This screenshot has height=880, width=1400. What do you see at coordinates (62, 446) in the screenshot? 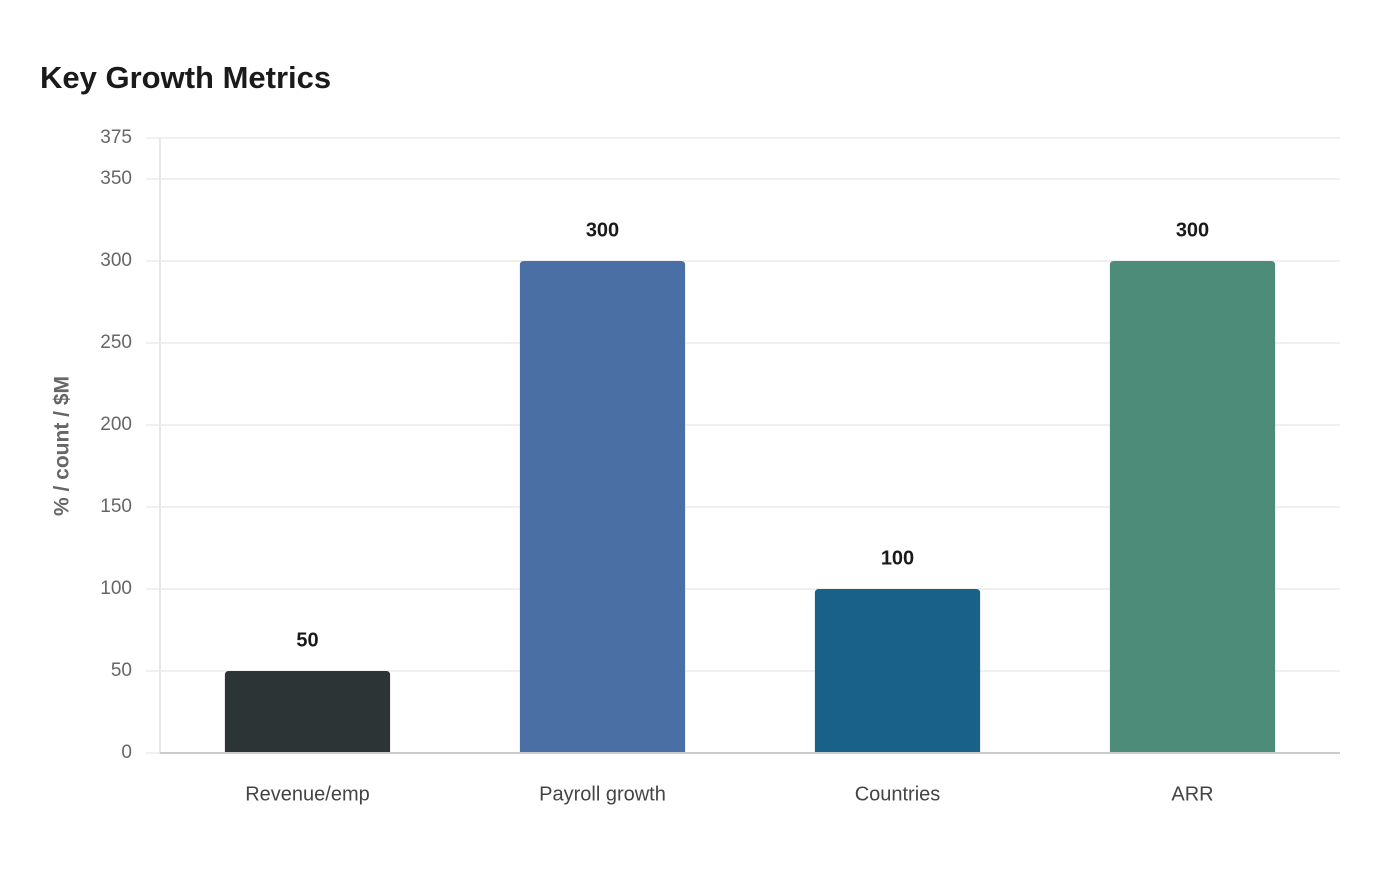
I see `y-axis-label: % / count / $M` at bounding box center [62, 446].